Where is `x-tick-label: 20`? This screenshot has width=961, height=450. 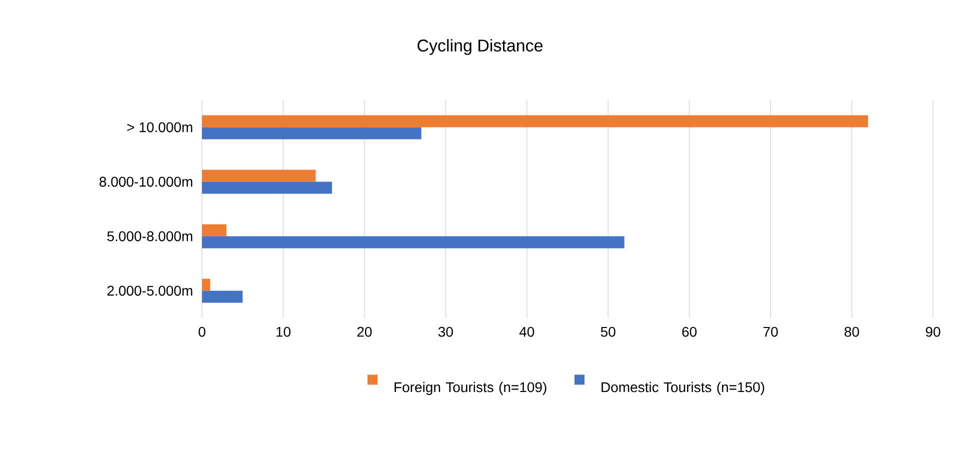
x-tick-label: 20 is located at coordinates (364, 331).